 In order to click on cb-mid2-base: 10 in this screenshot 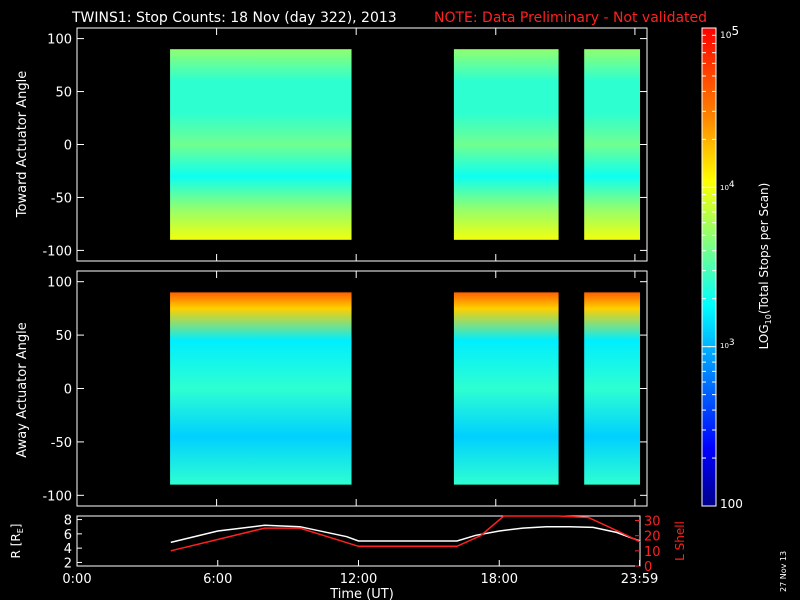, I will do `click(724, 346)`.